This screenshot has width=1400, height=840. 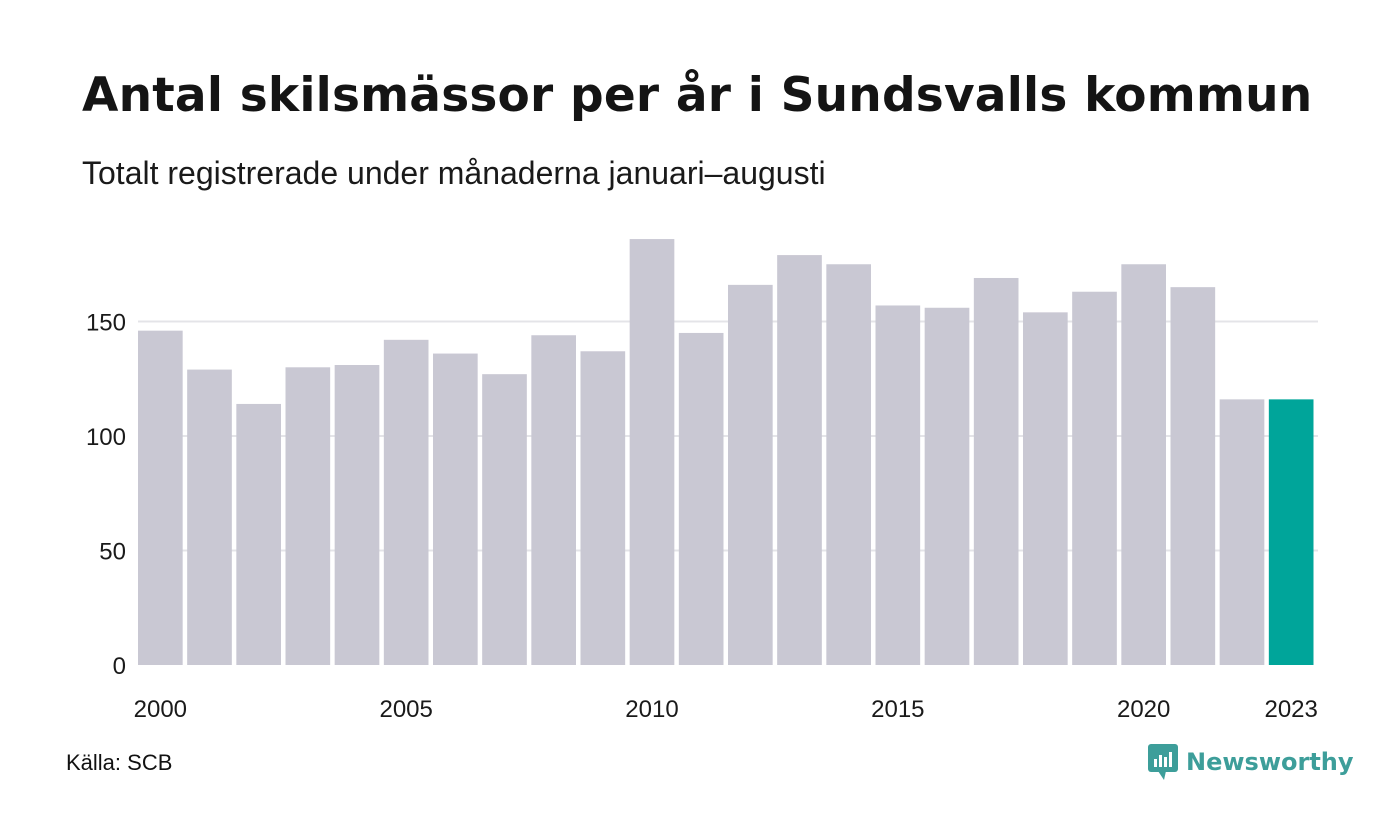 What do you see at coordinates (106, 323) in the screenshot?
I see `y-tick-label: 150` at bounding box center [106, 323].